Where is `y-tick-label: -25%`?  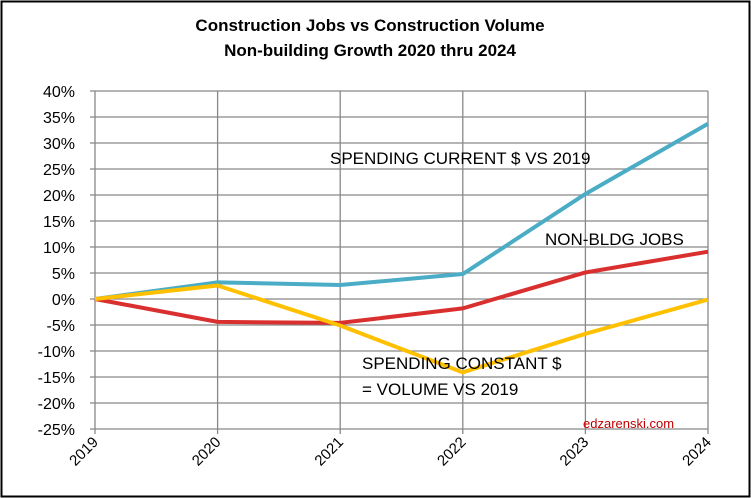 y-tick-label: -25% is located at coordinates (56, 430).